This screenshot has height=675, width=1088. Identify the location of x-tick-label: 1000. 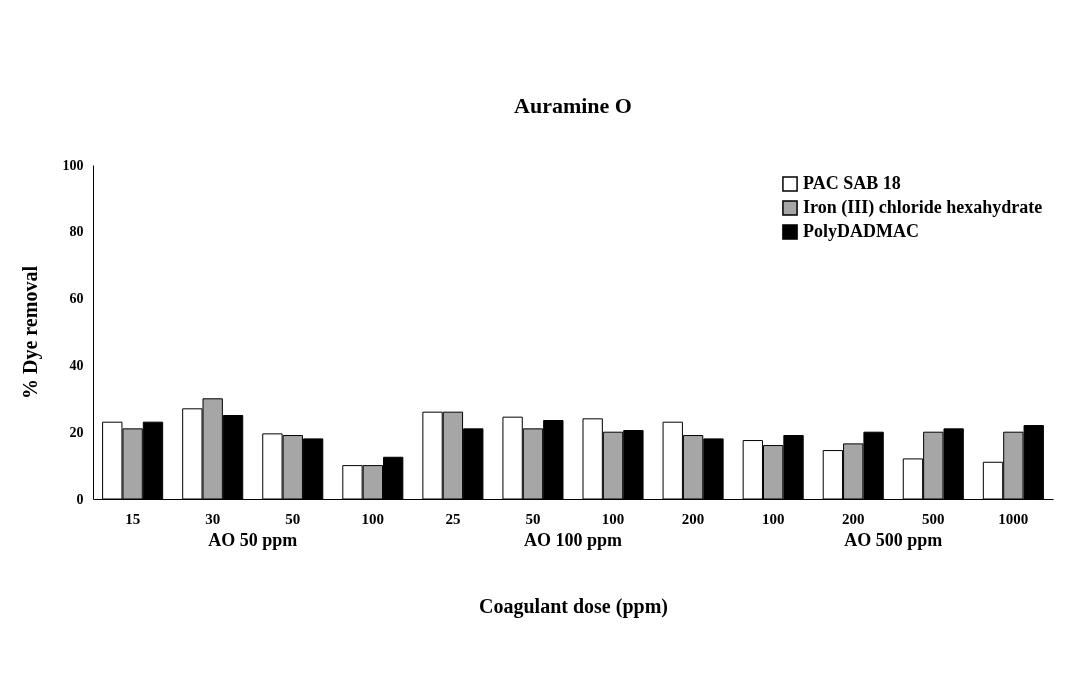
(1013, 518).